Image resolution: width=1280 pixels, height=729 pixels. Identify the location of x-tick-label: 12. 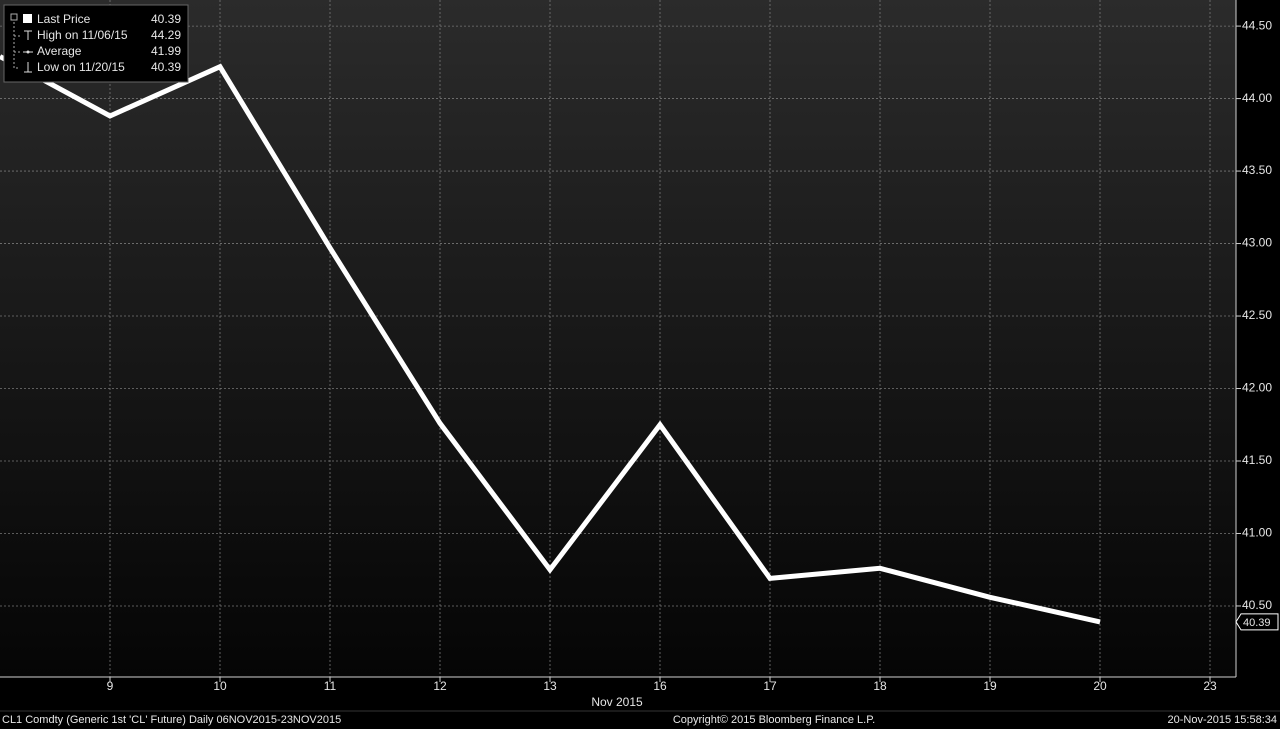
(440, 686).